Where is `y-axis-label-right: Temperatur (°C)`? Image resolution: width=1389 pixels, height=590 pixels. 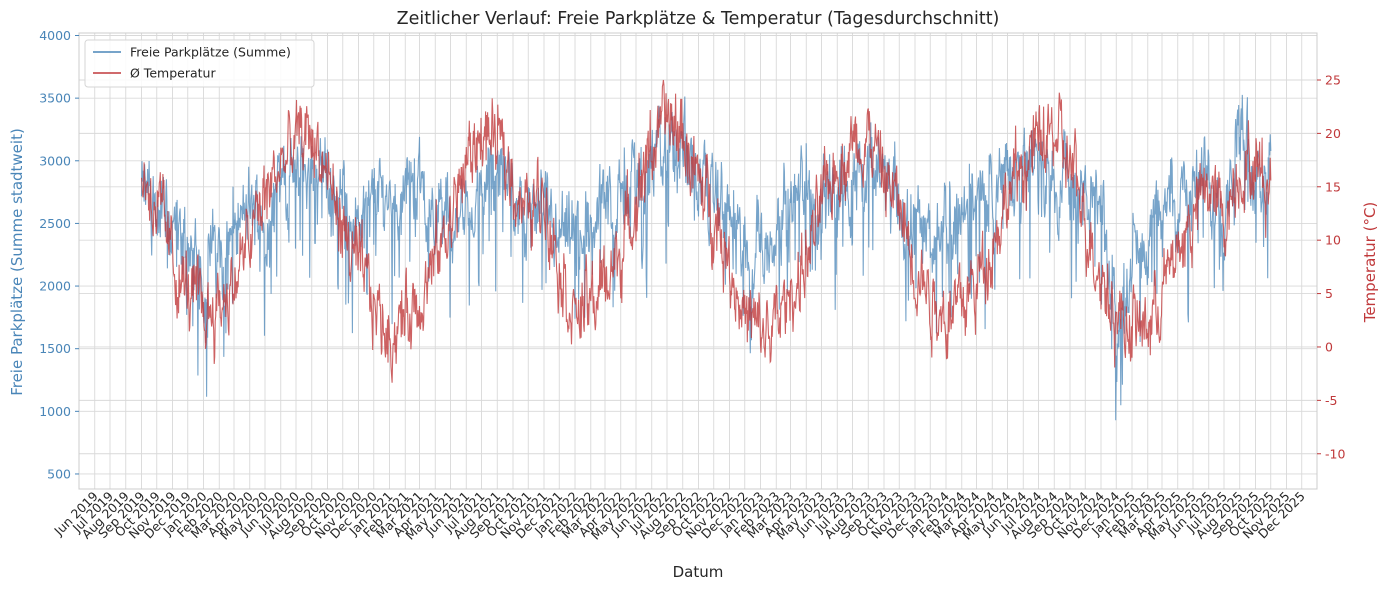
y-axis-label-right: Temperatur (°C) is located at coordinates (1370, 263).